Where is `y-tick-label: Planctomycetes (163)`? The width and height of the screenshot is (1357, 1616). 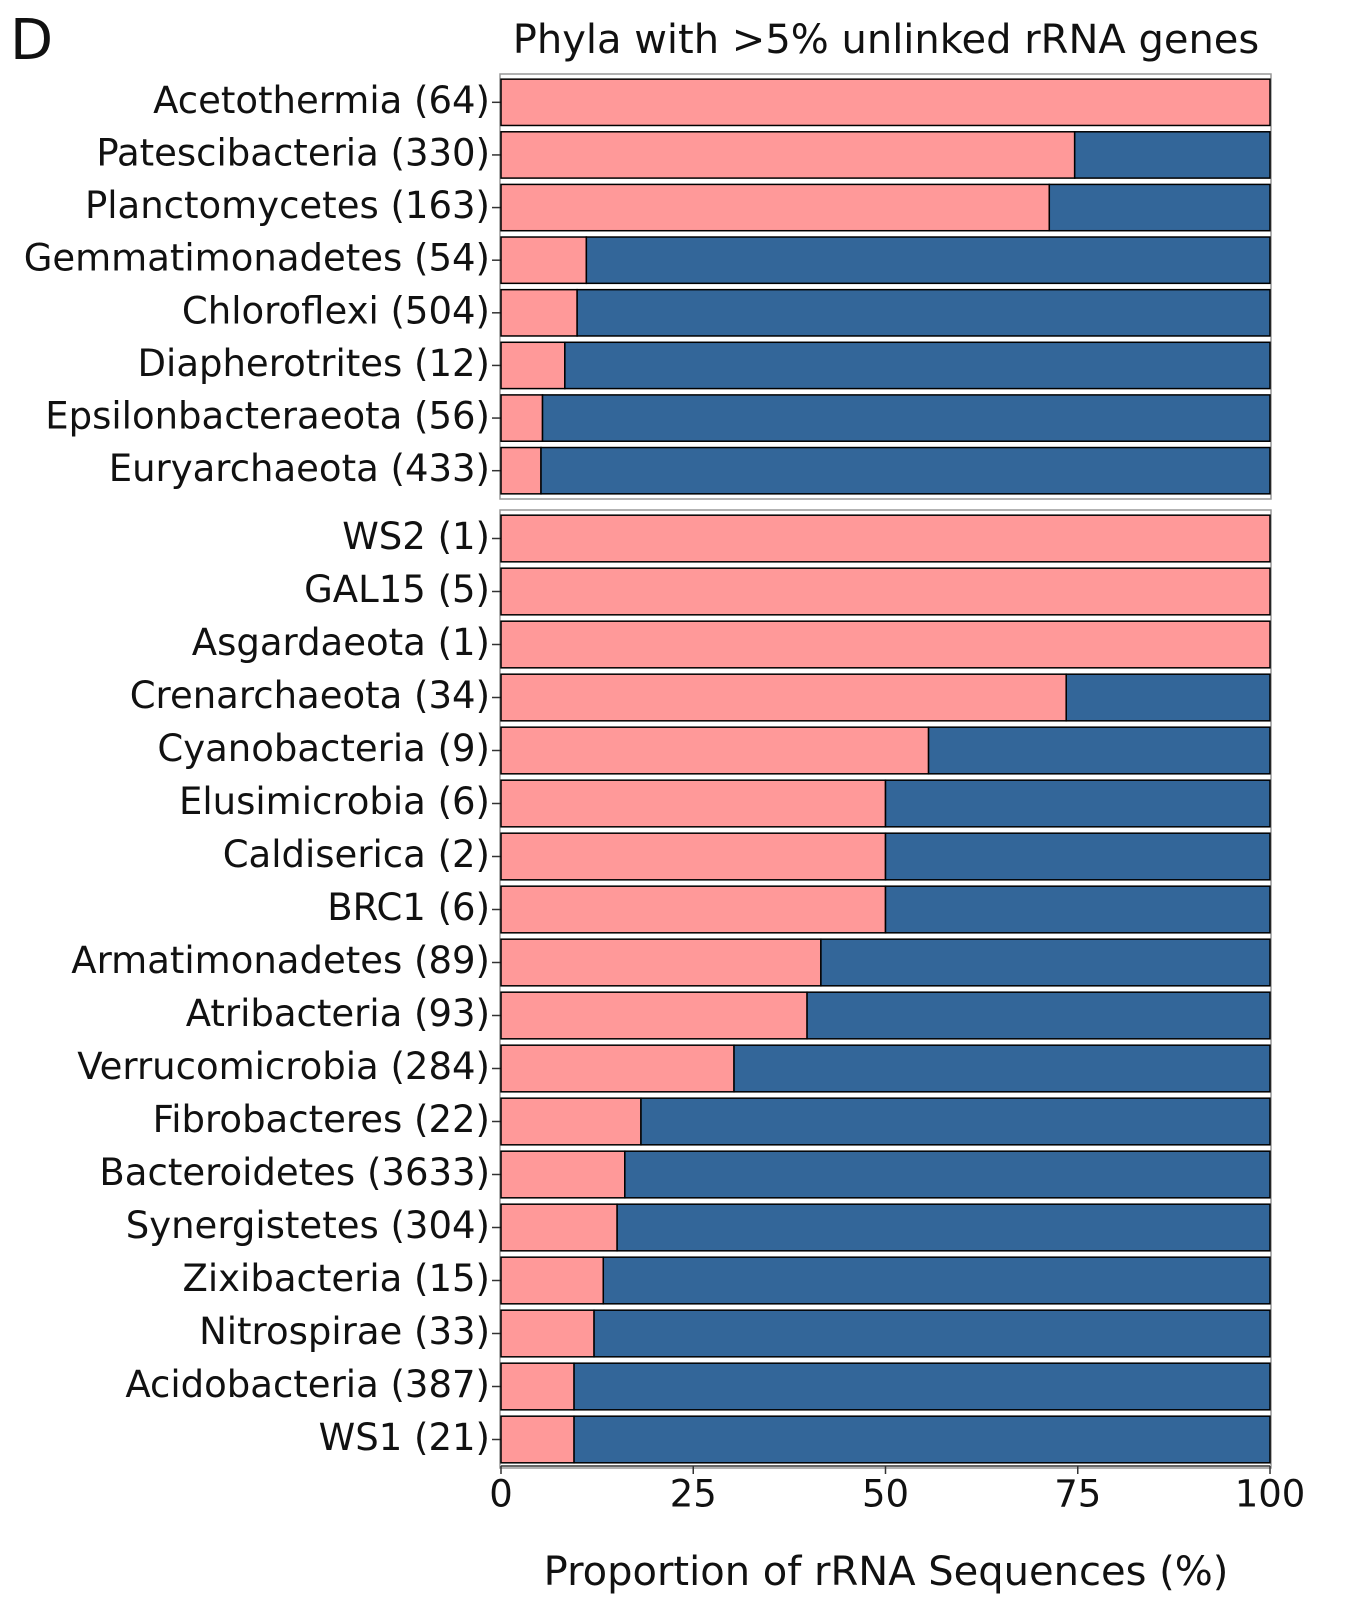 y-tick-label: Planctomycetes (163) is located at coordinates (287, 205).